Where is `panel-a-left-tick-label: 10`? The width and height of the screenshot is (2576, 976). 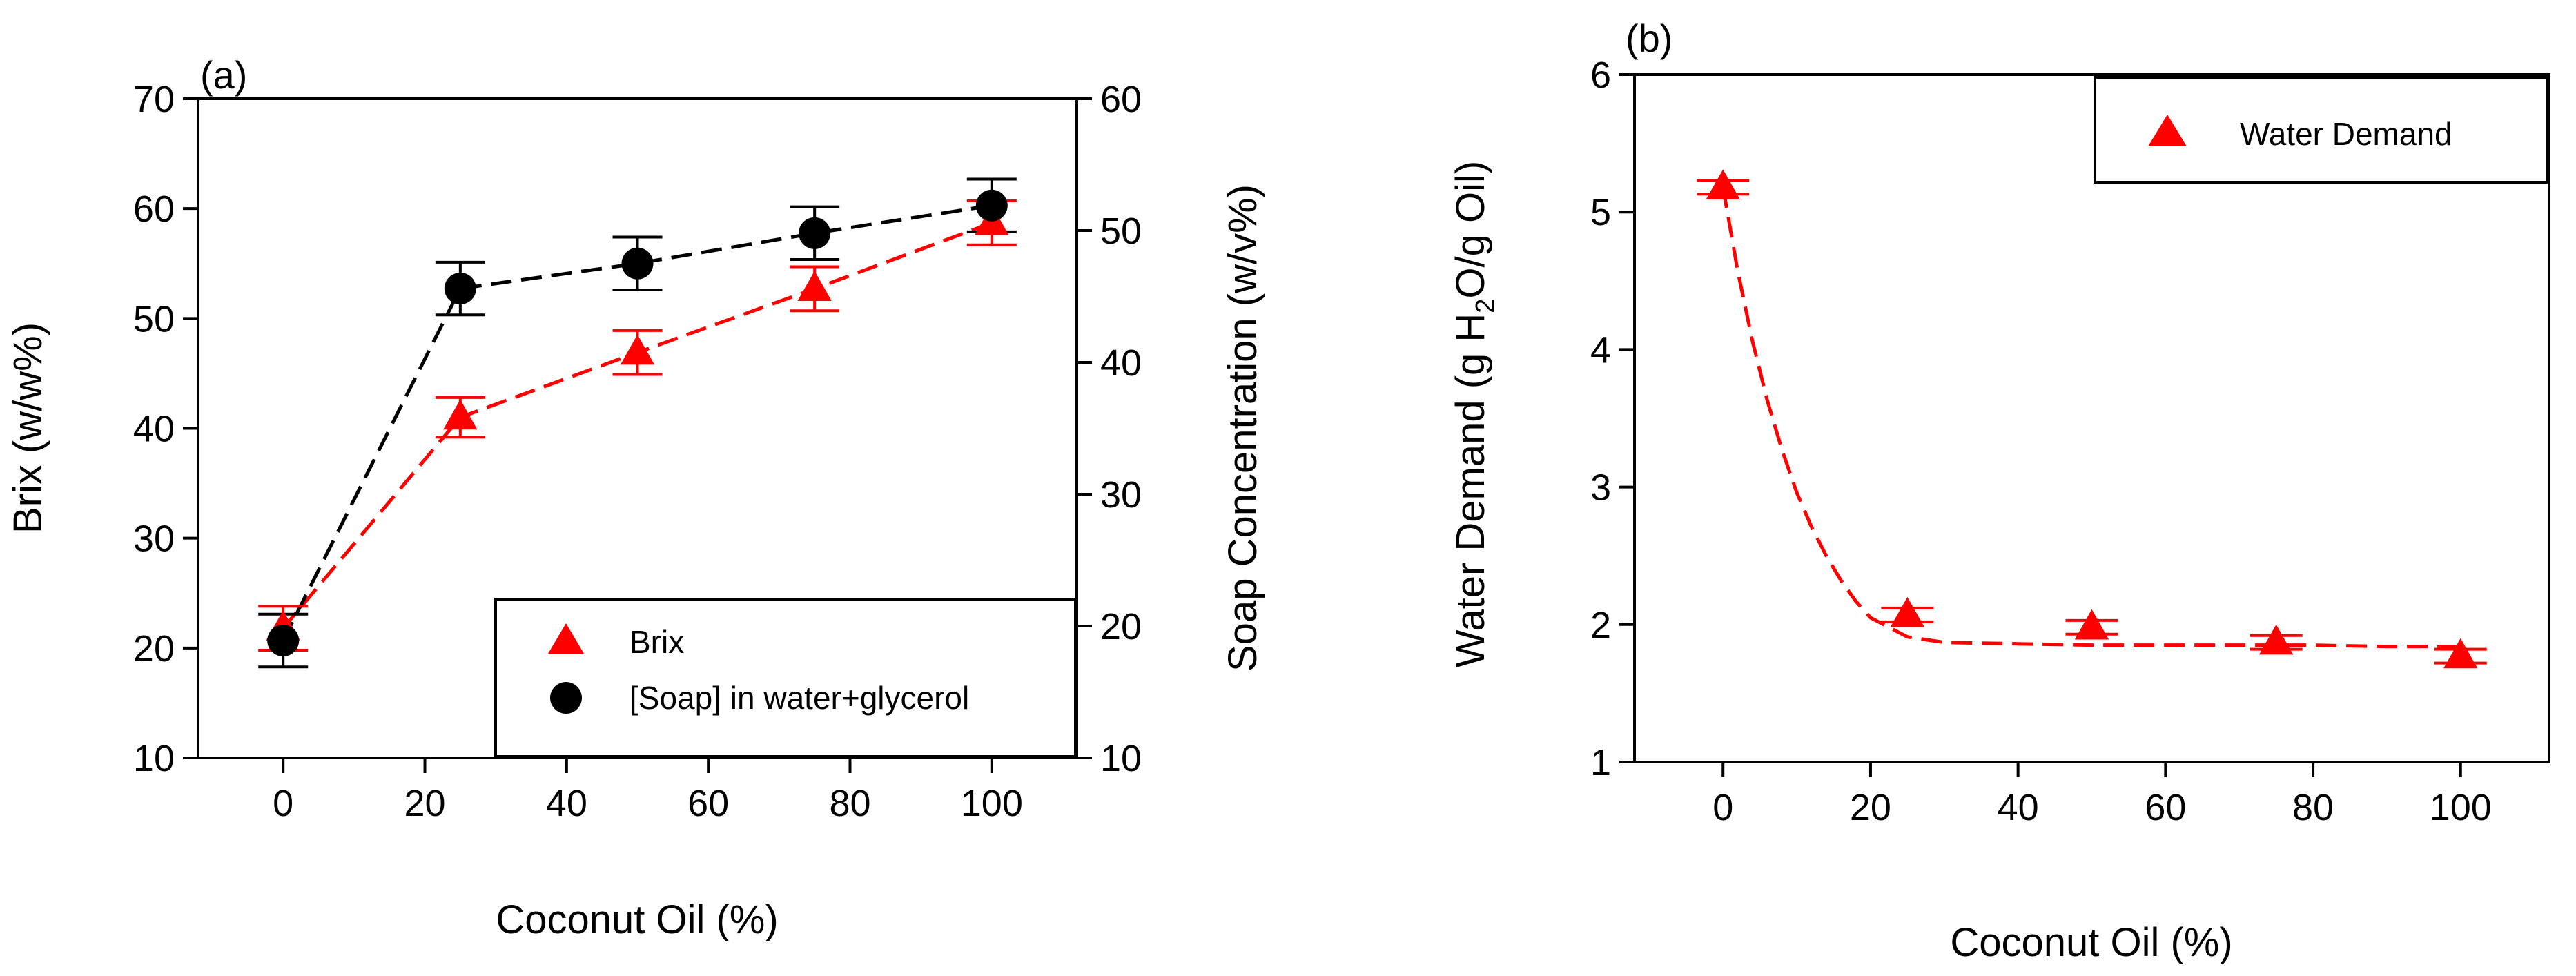 panel-a-left-tick-label: 10 is located at coordinates (154, 758).